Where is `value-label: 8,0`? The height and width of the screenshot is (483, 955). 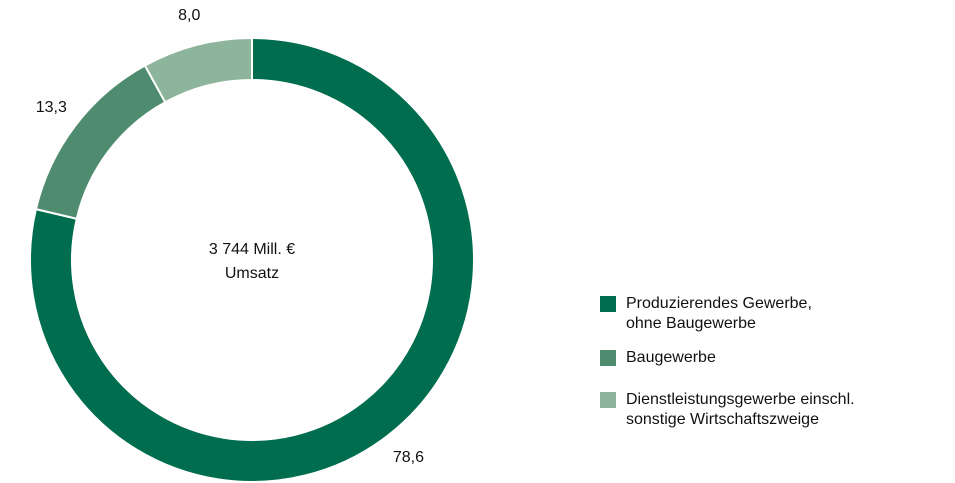 value-label: 8,0 is located at coordinates (189, 15).